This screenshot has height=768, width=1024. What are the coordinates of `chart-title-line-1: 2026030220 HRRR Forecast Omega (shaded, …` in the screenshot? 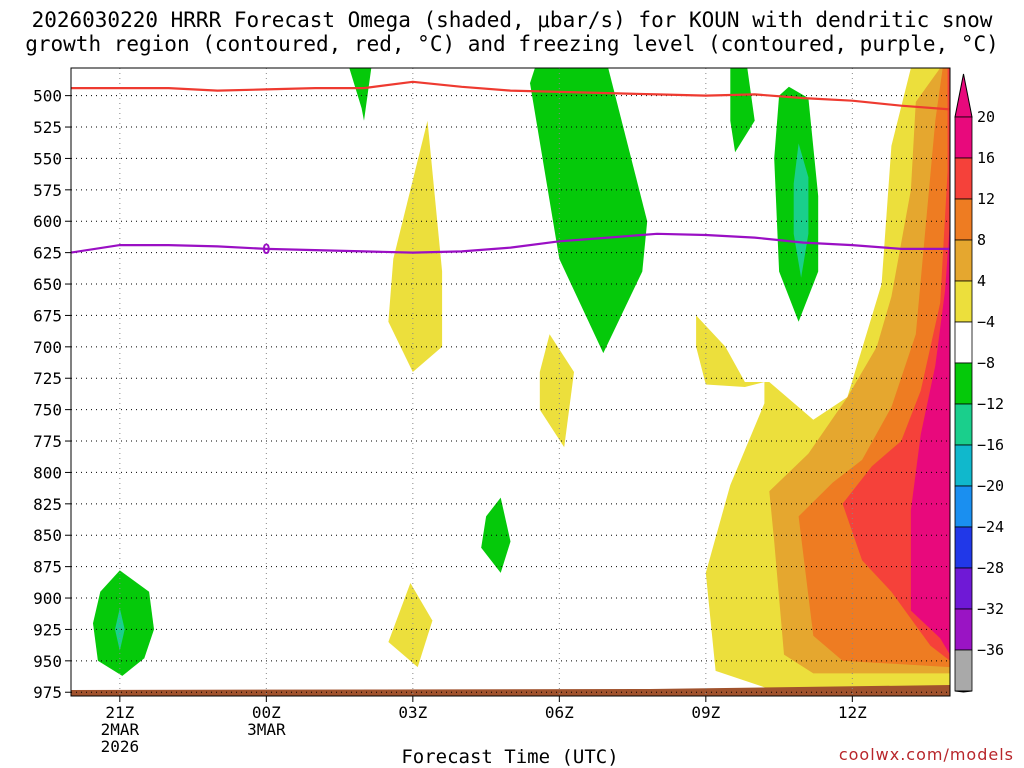 It's located at (512, 20).